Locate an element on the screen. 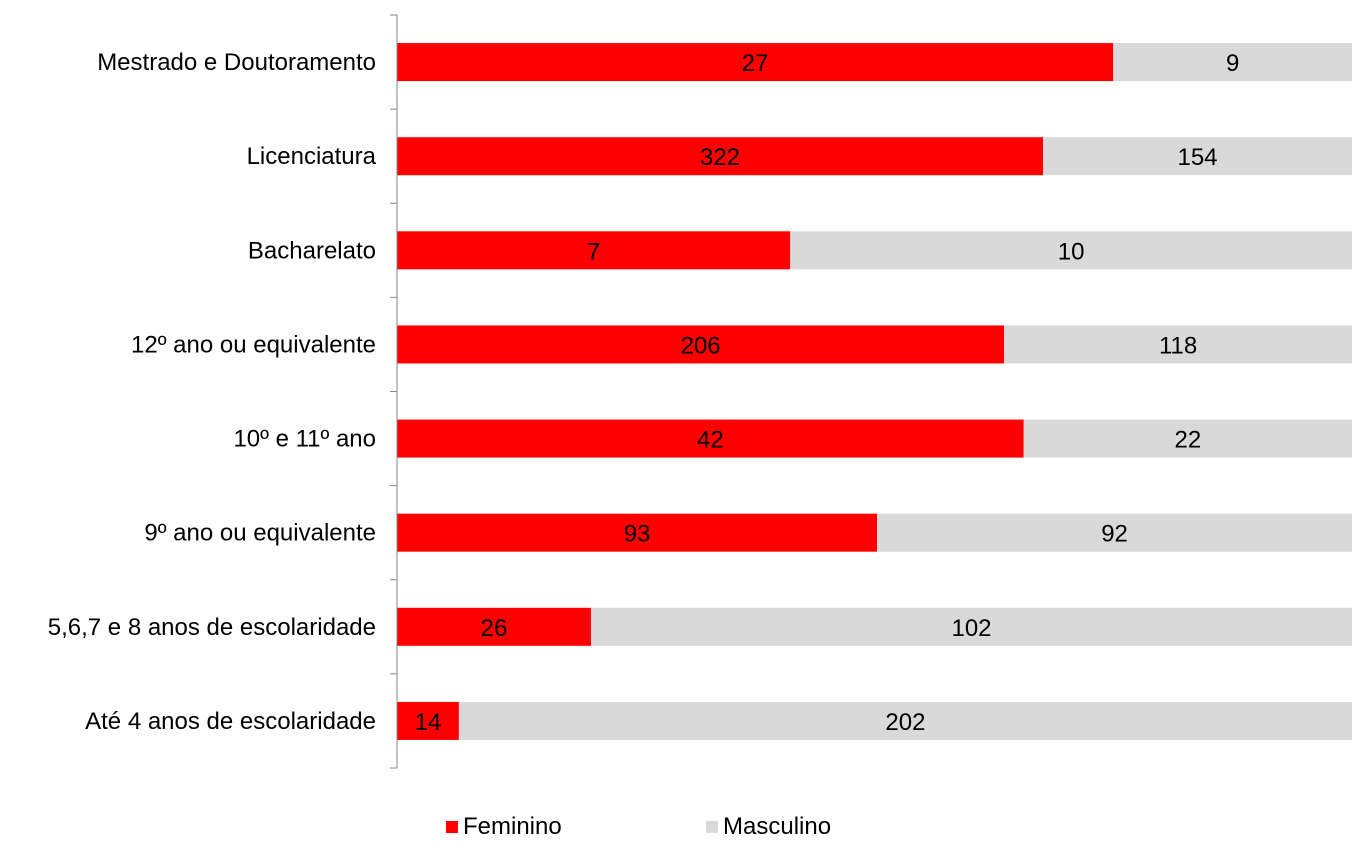 This screenshot has width=1355, height=843. legend-label-masculino: Masculino is located at coordinates (777, 826).